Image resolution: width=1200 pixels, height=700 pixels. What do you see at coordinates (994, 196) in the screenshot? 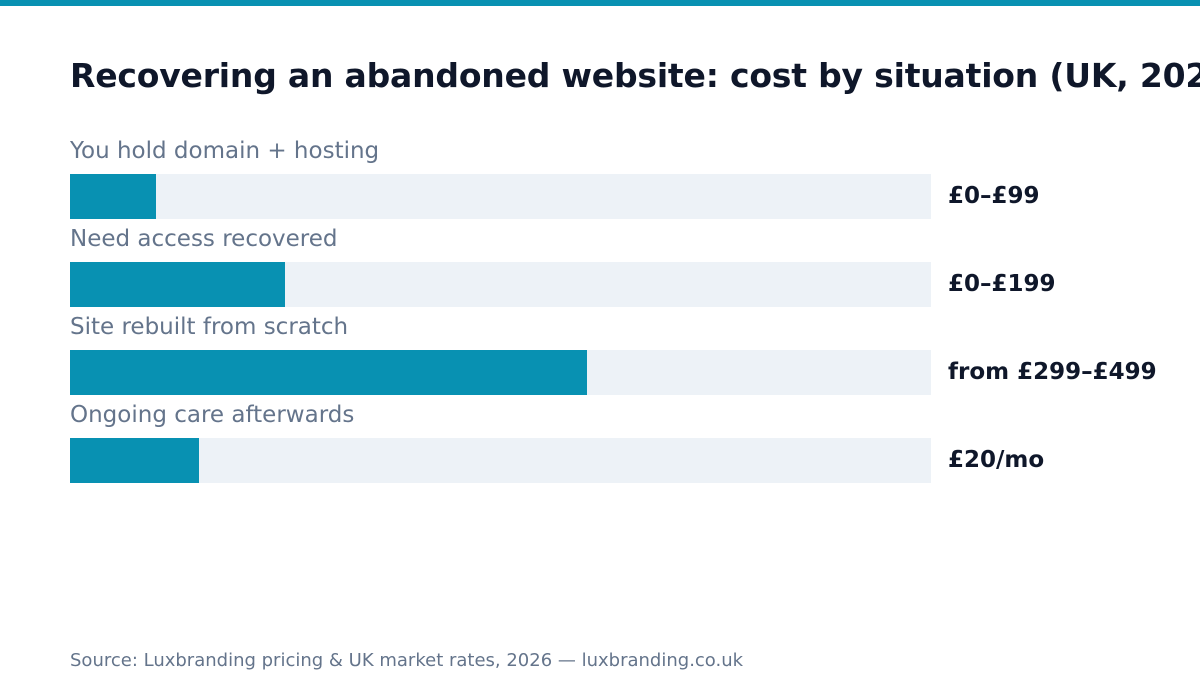
I see `bar-value-label: £0–£99` at bounding box center [994, 196].